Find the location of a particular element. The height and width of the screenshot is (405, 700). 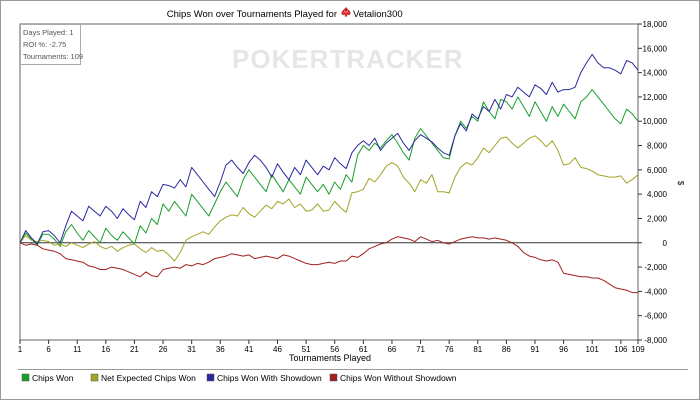

x-tick-label: 109 is located at coordinates (638, 349).